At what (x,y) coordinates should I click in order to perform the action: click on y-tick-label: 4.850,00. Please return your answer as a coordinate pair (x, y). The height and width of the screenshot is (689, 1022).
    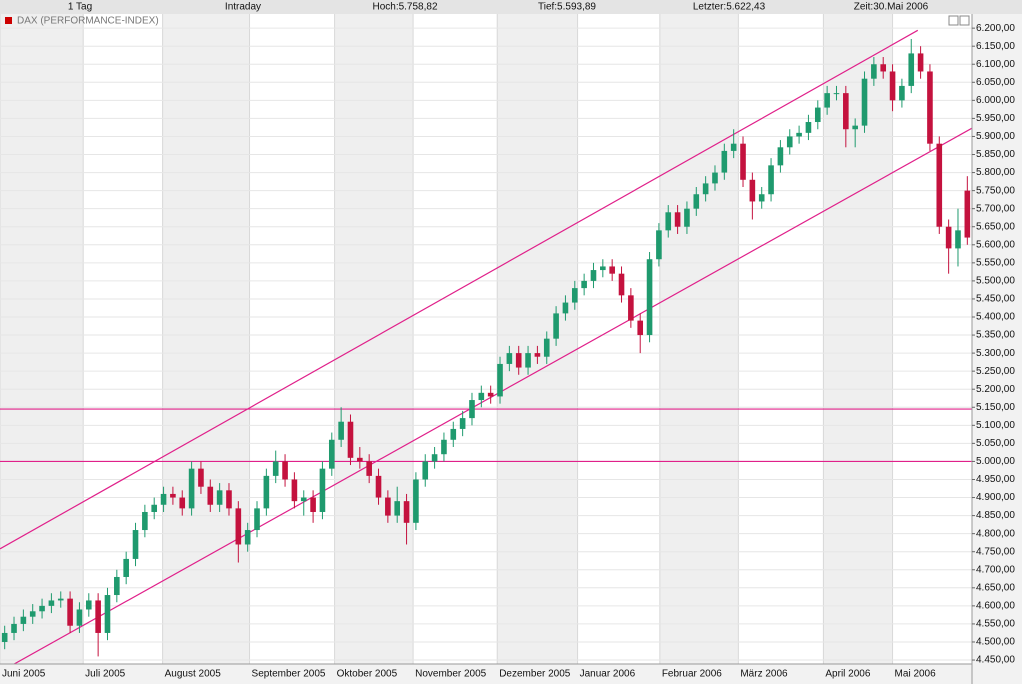
    Looking at the image, I should click on (995, 515).